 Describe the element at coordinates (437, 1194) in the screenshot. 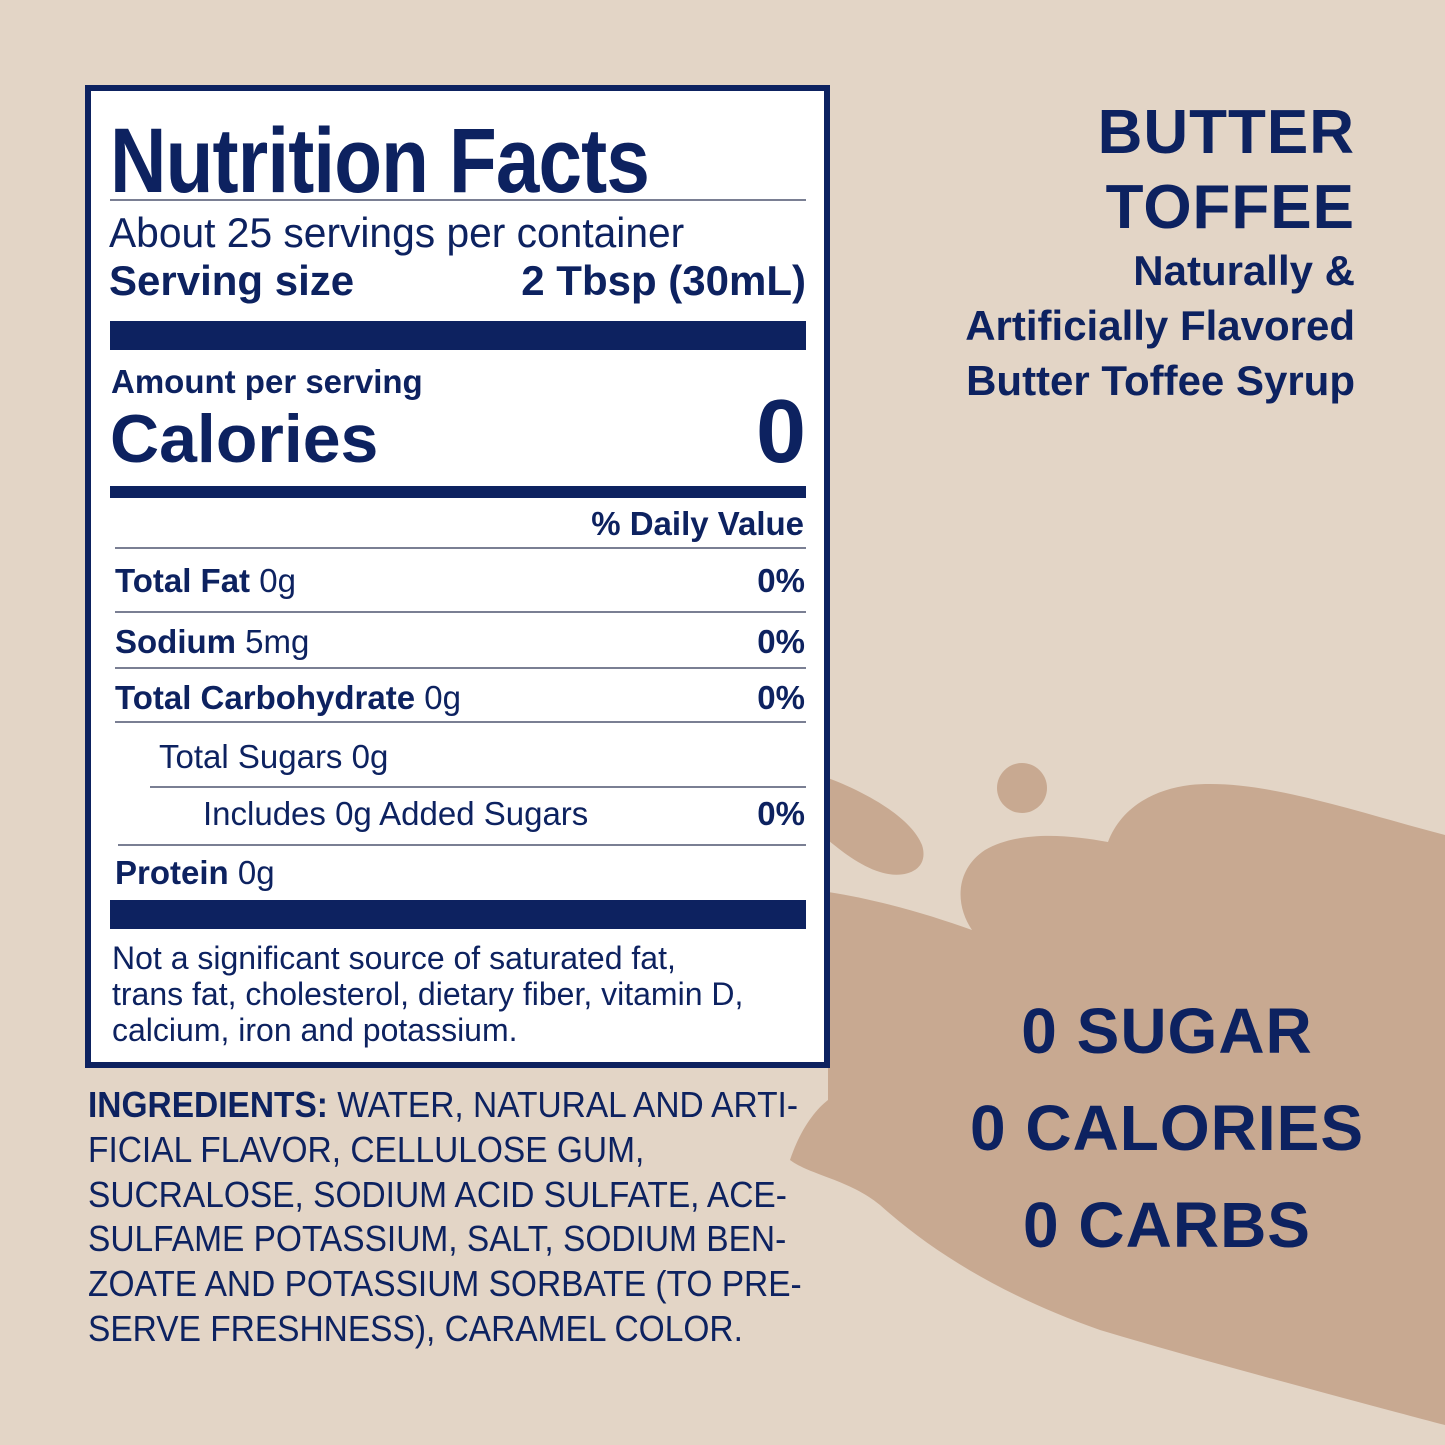

I see `ingredients-line: SUCRALOSE, SODIUM ACID SULFATE, ACE-` at that location.